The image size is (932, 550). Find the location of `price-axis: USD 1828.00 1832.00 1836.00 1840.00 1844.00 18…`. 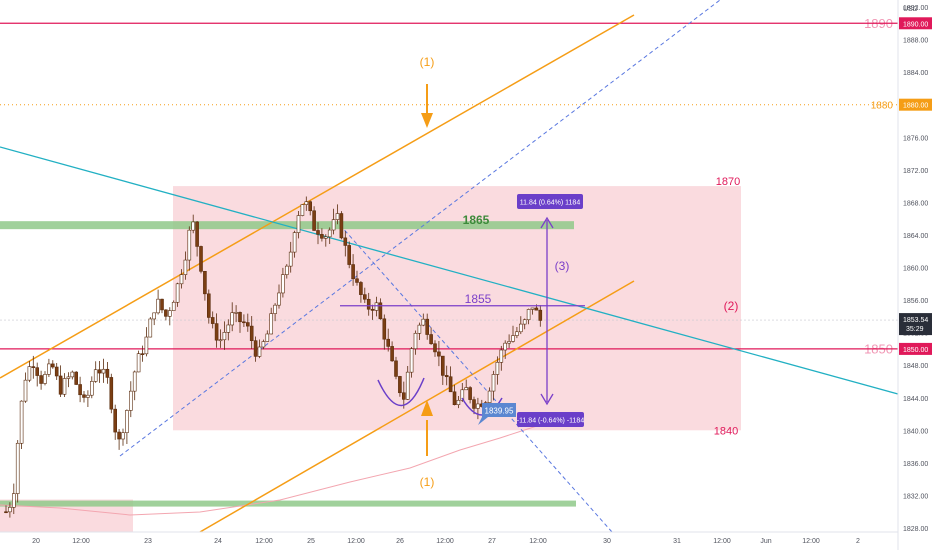

price-axis: USD 1828.00 1832.00 1836.00 1840.00 1844.00 18… is located at coordinates (914, 275).